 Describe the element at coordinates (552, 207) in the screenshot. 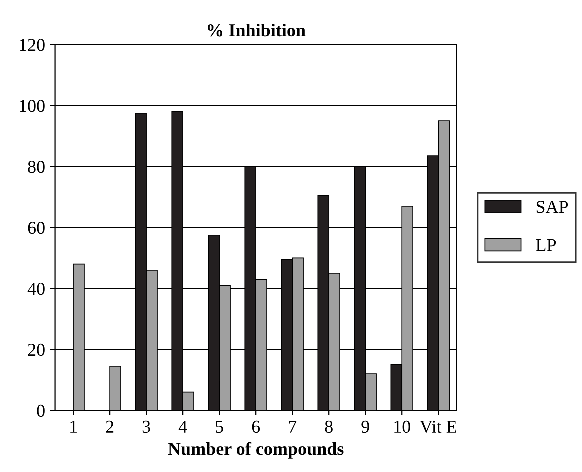

I see `legend-label: SAP` at that location.